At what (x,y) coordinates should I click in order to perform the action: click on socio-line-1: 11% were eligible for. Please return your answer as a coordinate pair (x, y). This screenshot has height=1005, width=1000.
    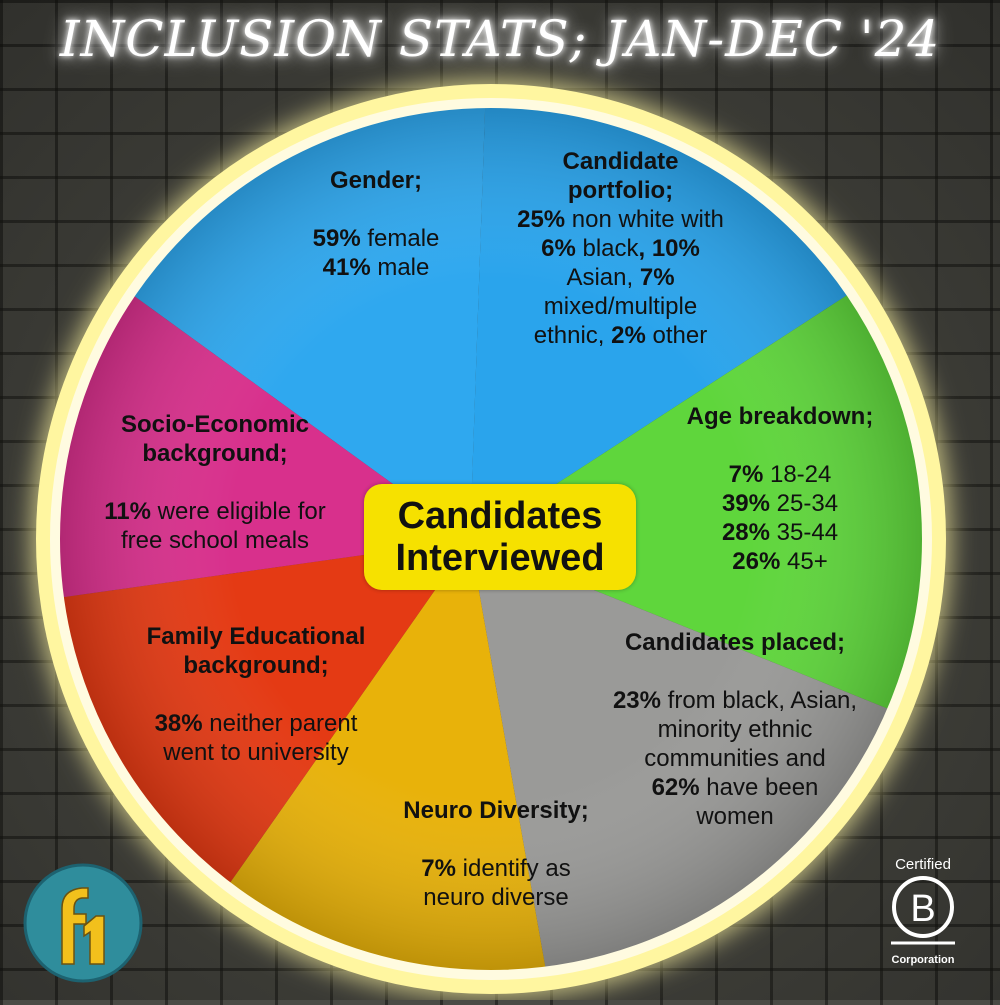
    Looking at the image, I should click on (215, 511).